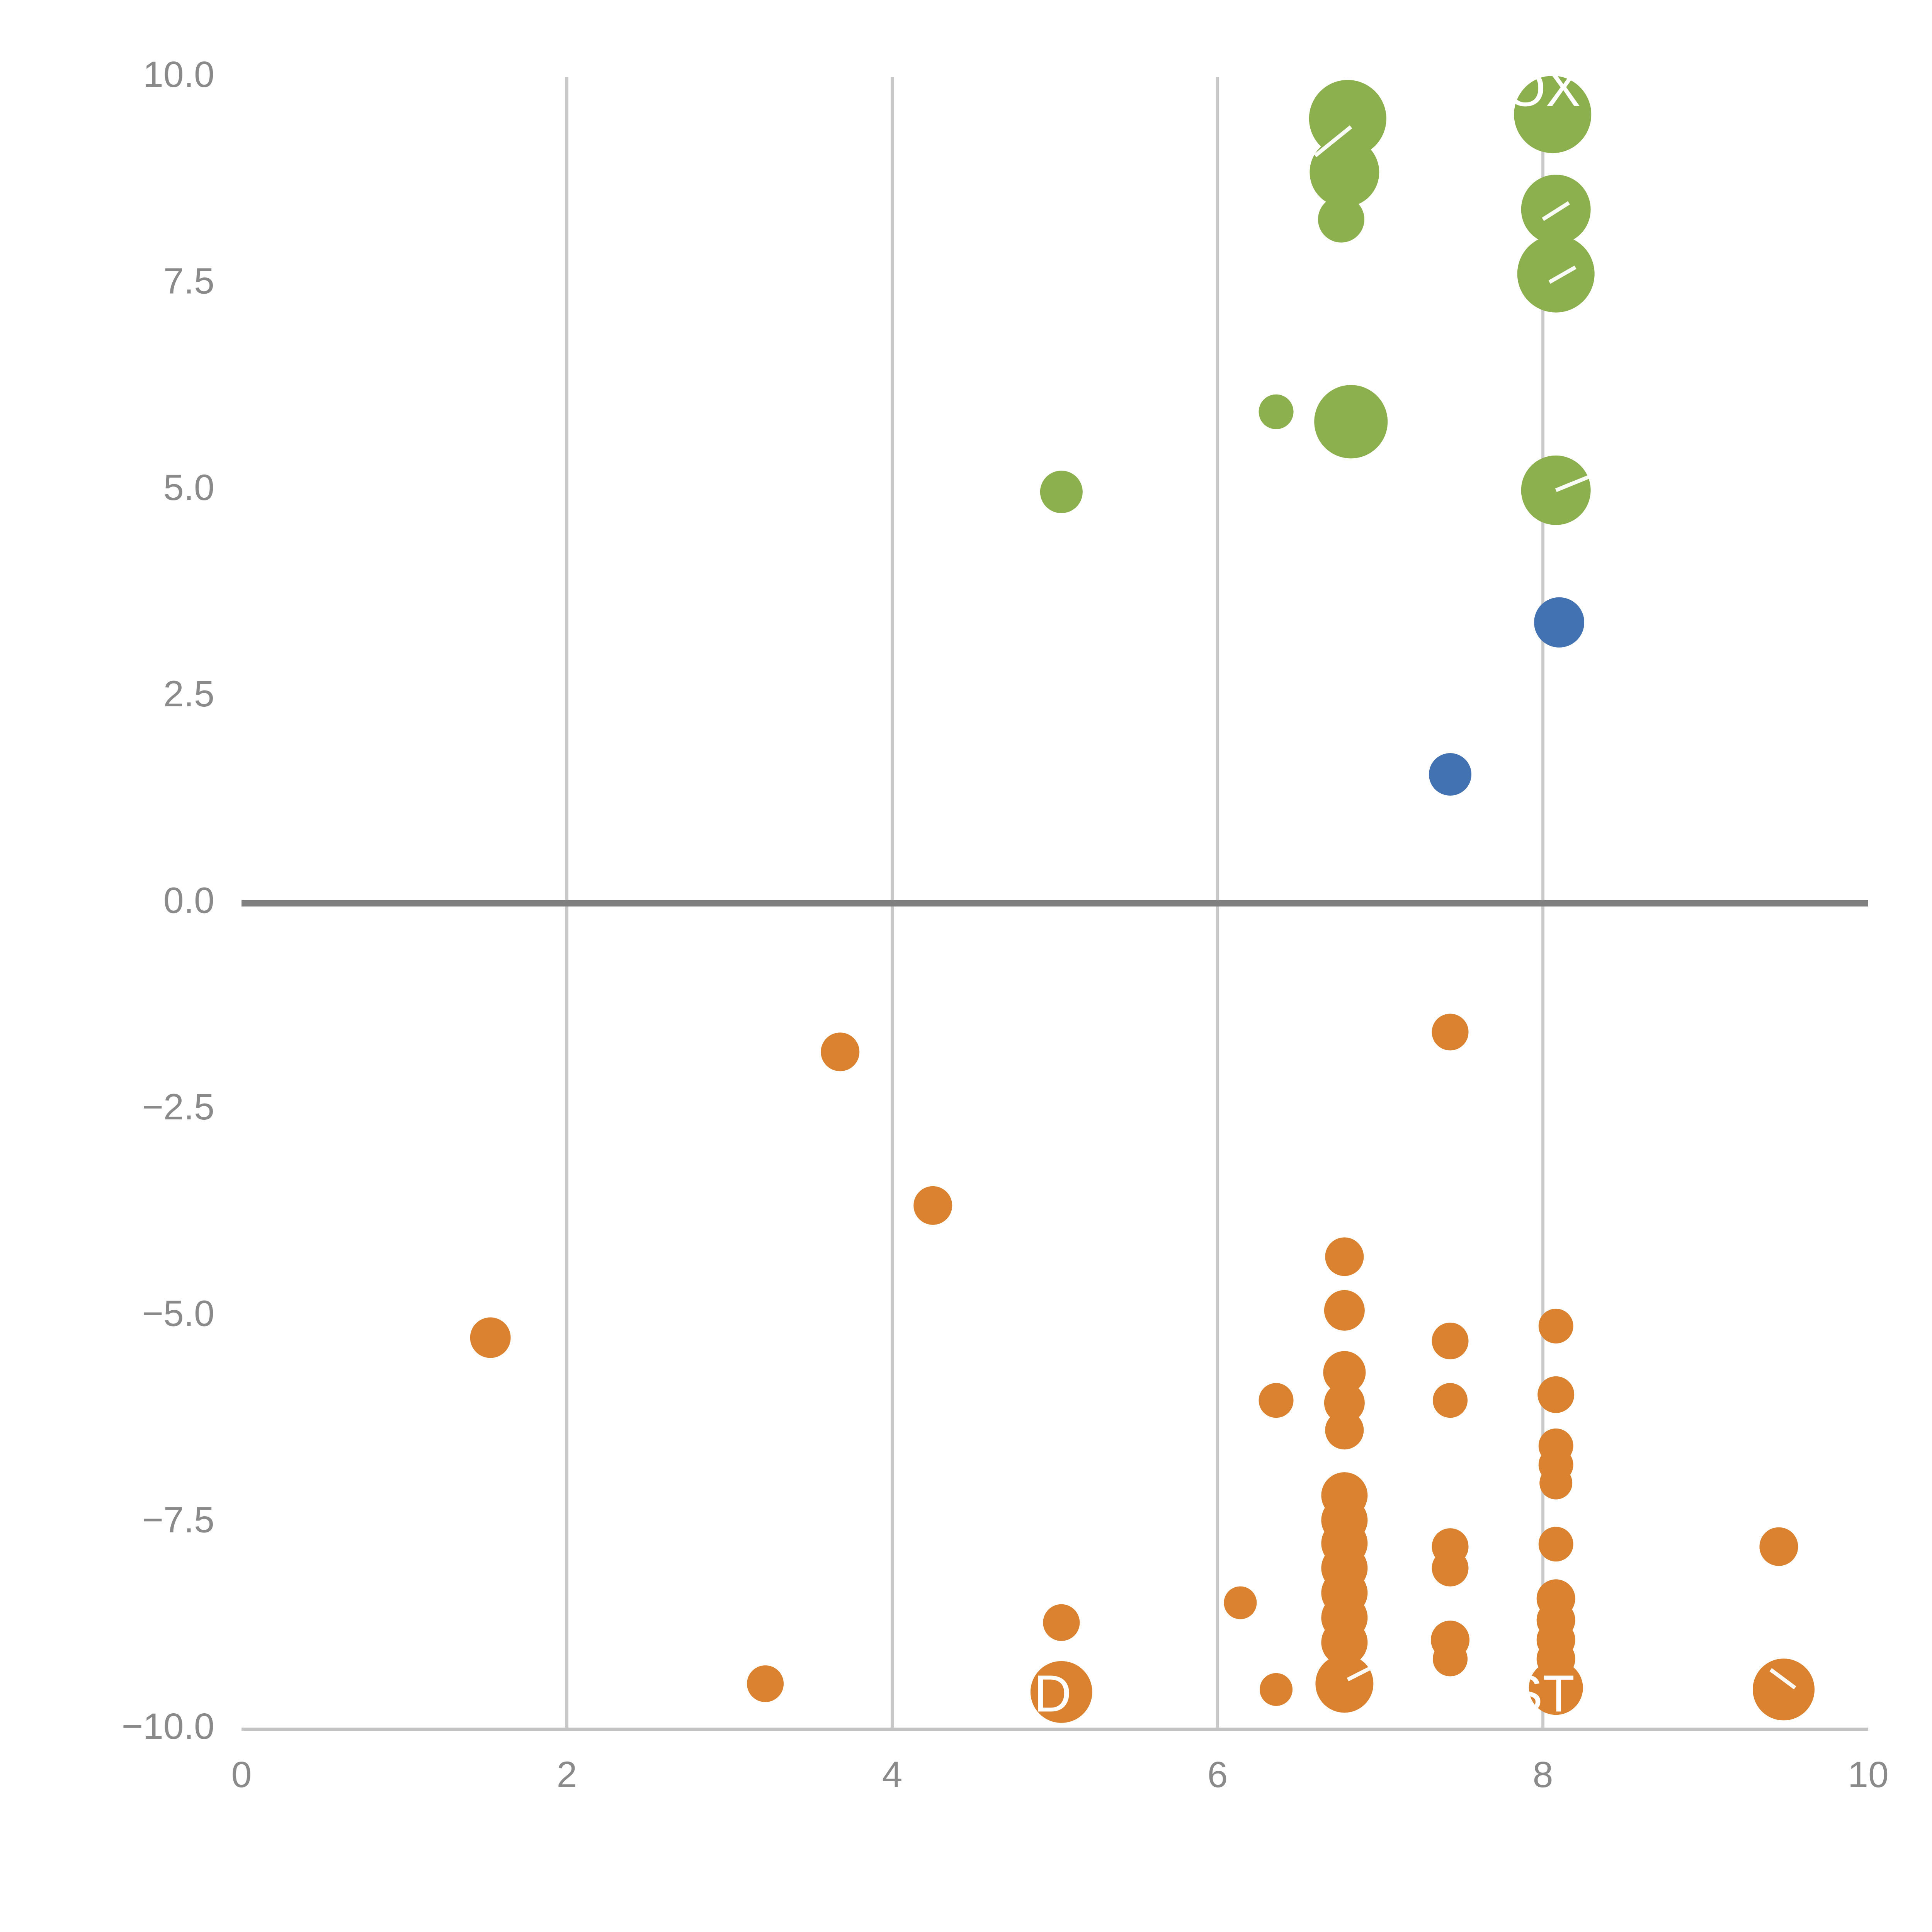 The width and height of the screenshot is (1932, 1932). Describe the element at coordinates (1542, 88) in the screenshot. I see `bubble-label: OX` at that location.